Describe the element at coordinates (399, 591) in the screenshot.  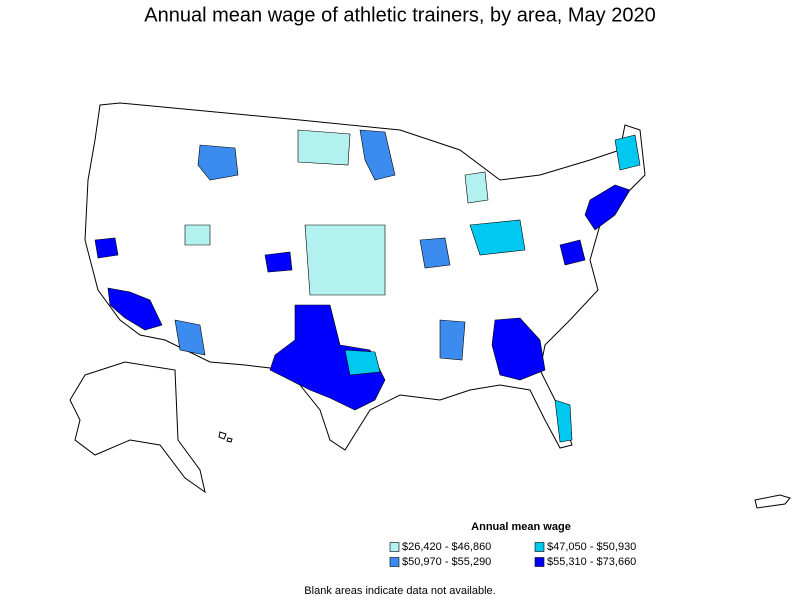
I see `footnote: Blank areas indicate data not available.` at that location.